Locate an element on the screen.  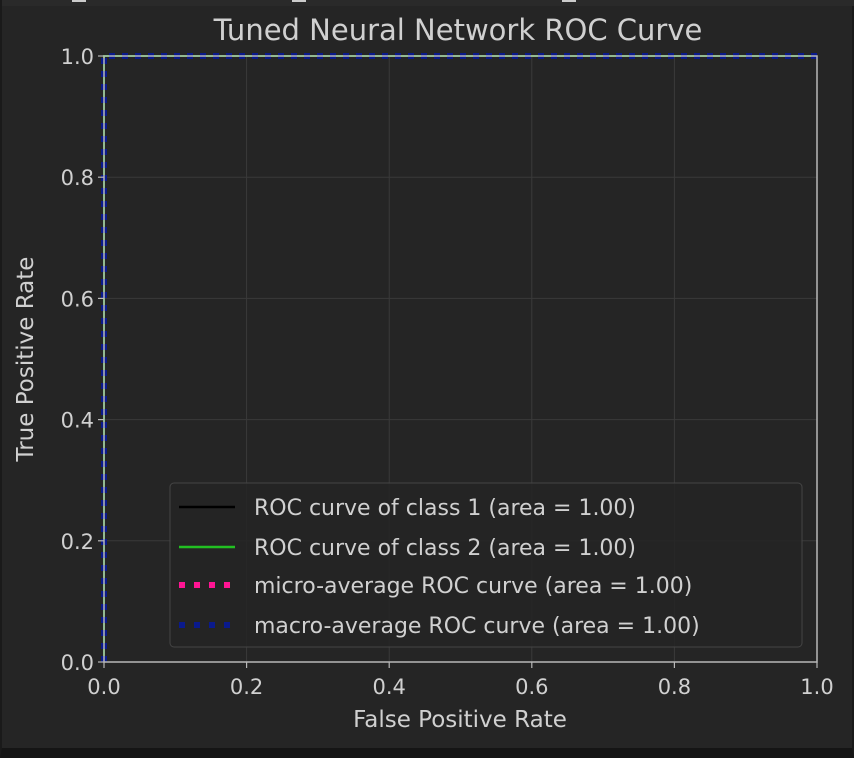
y-tick-label: 0.4 is located at coordinates (77, 421).